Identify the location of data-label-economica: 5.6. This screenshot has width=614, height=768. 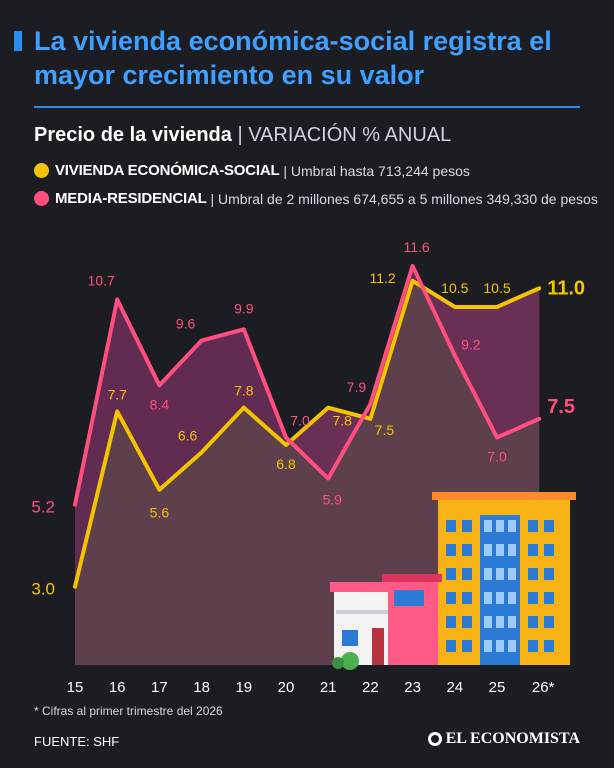
(160, 513).